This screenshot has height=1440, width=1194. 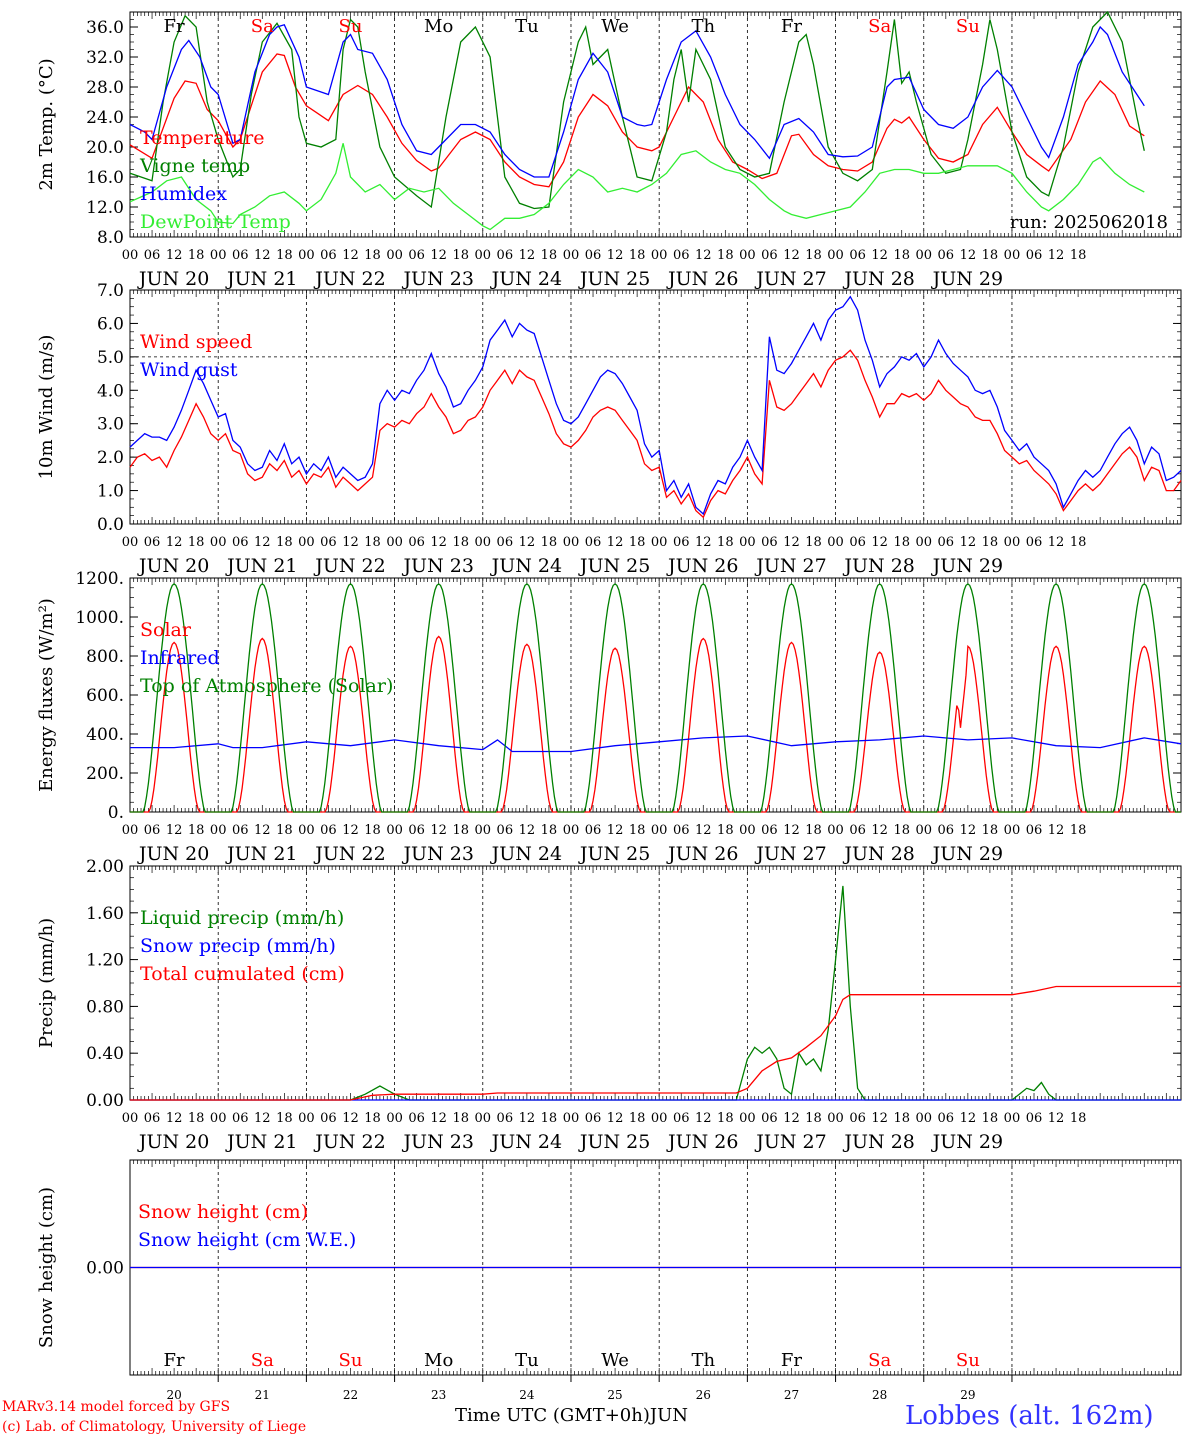 I want to click on day-number: 21, so click(x=262, y=1395).